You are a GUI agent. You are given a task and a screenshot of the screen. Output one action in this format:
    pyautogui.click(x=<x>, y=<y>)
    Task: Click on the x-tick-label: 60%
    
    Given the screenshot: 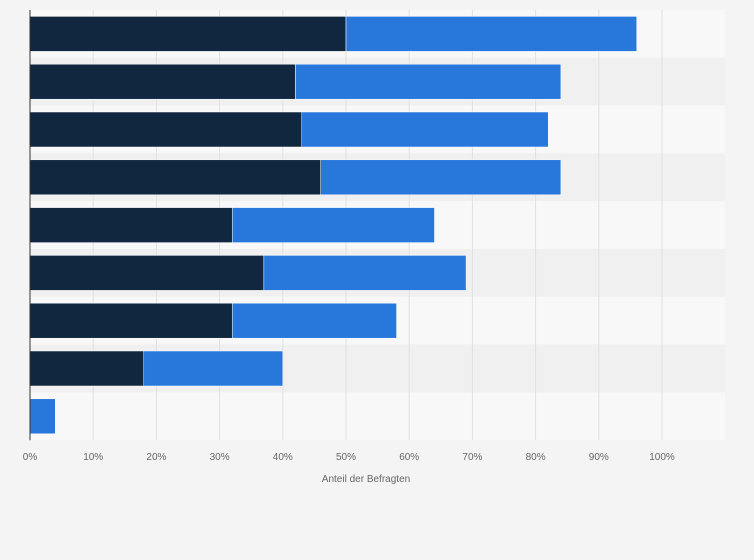 What is the action you would take?
    pyautogui.click(x=409, y=457)
    